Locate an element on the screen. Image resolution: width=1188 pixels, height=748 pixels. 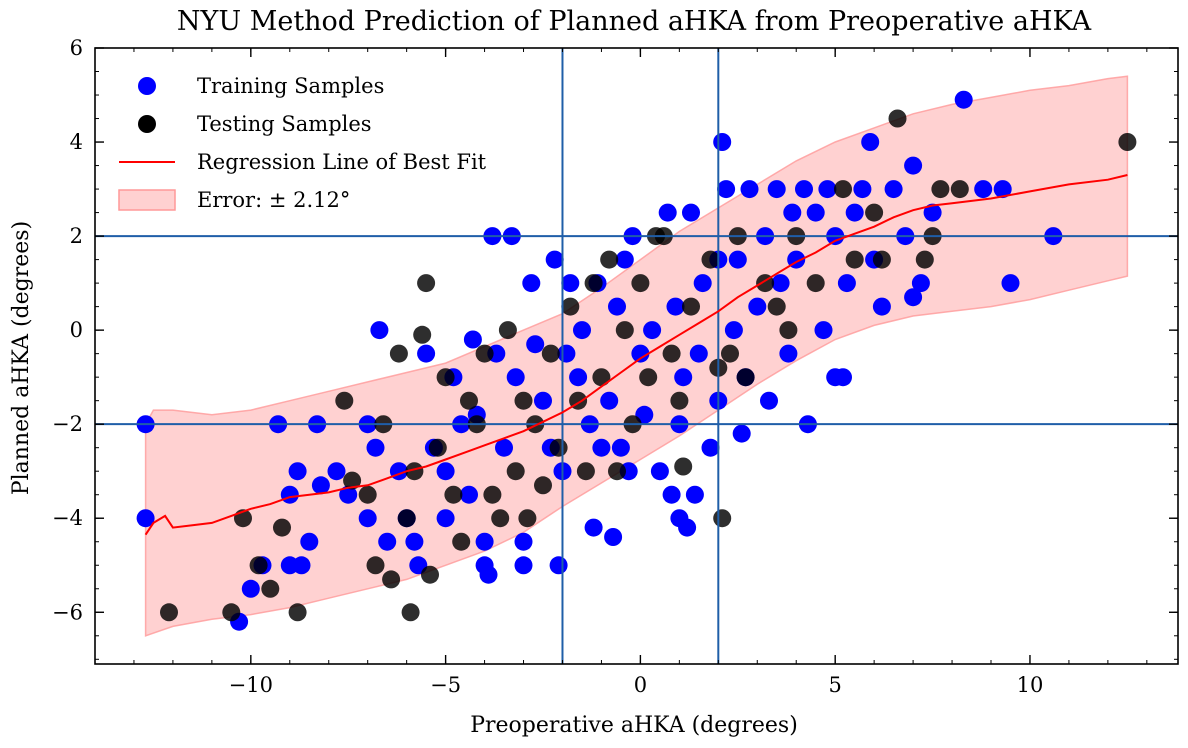
x-axis-label: Preoperative aHKA (degrees) is located at coordinates (634, 725).